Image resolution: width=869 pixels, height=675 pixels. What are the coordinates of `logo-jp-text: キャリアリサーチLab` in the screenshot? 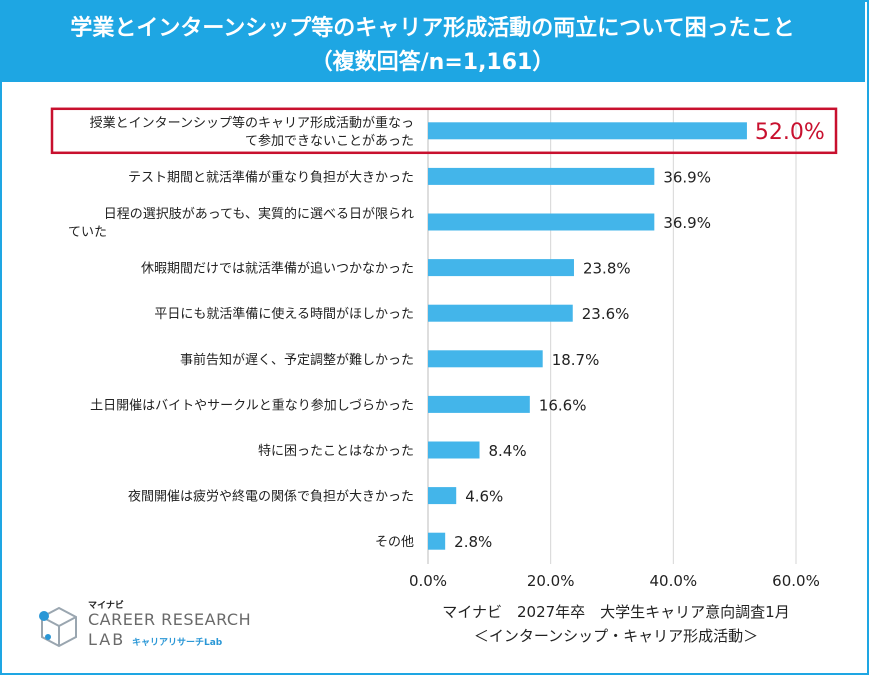 It's located at (177, 643).